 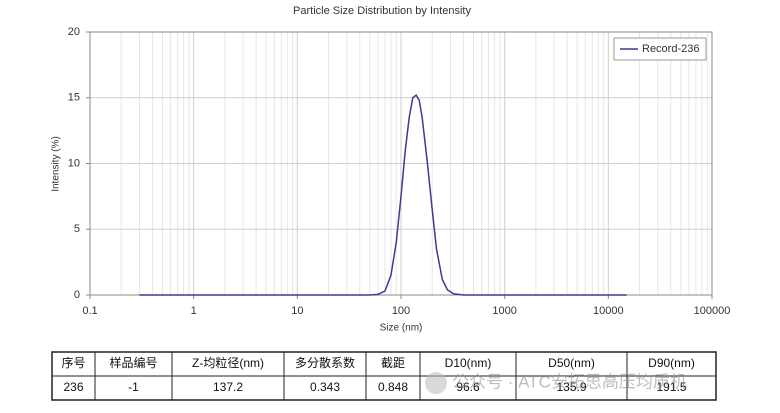 I want to click on legend-box, so click(x=660, y=49).